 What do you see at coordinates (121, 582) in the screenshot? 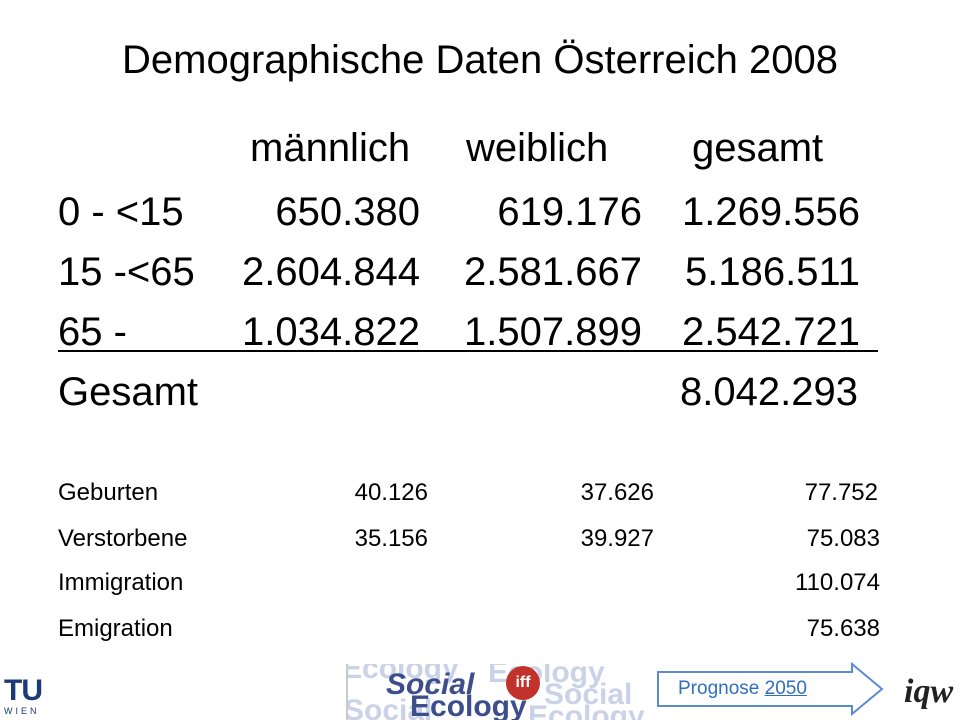
I see `row-label: Immigration` at bounding box center [121, 582].